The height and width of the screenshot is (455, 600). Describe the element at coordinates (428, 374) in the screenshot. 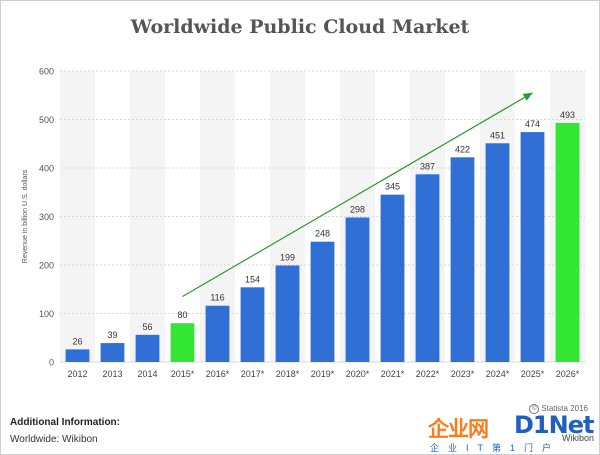

I see `x-tick-label: 2022*` at that location.